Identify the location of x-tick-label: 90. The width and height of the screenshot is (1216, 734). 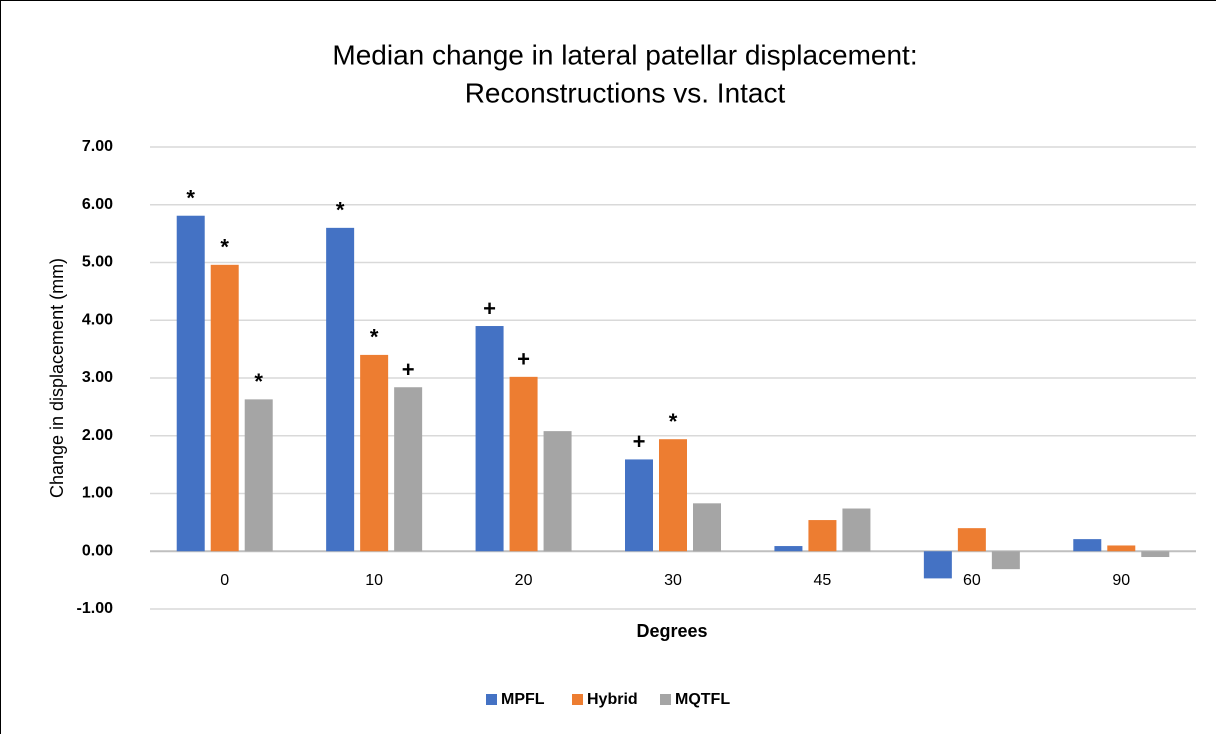
(1121, 580).